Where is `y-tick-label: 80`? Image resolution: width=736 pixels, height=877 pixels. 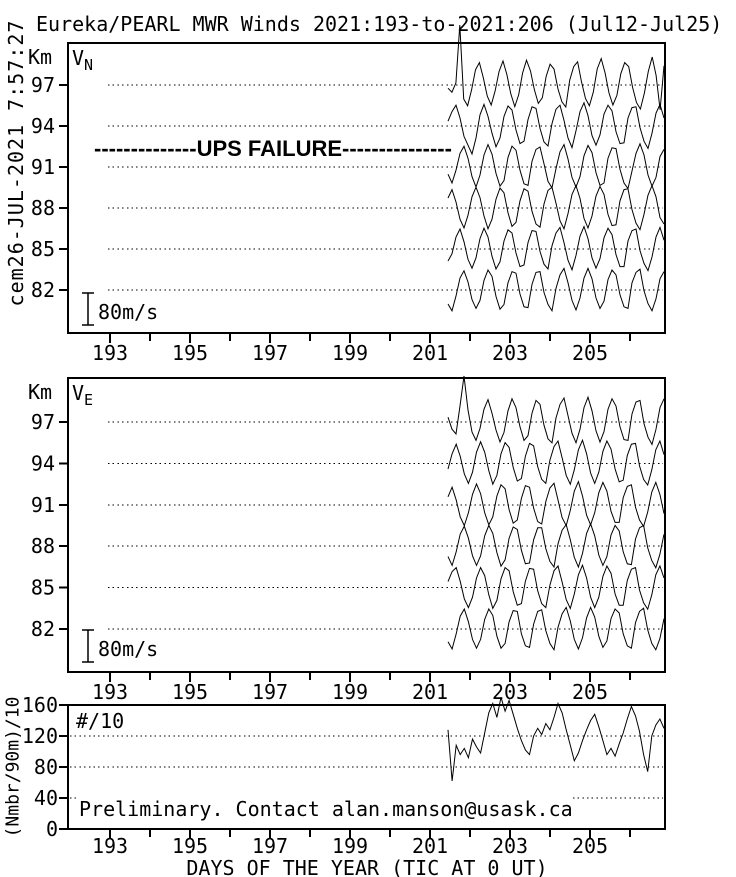 y-tick-label: 80 is located at coordinates (46, 767).